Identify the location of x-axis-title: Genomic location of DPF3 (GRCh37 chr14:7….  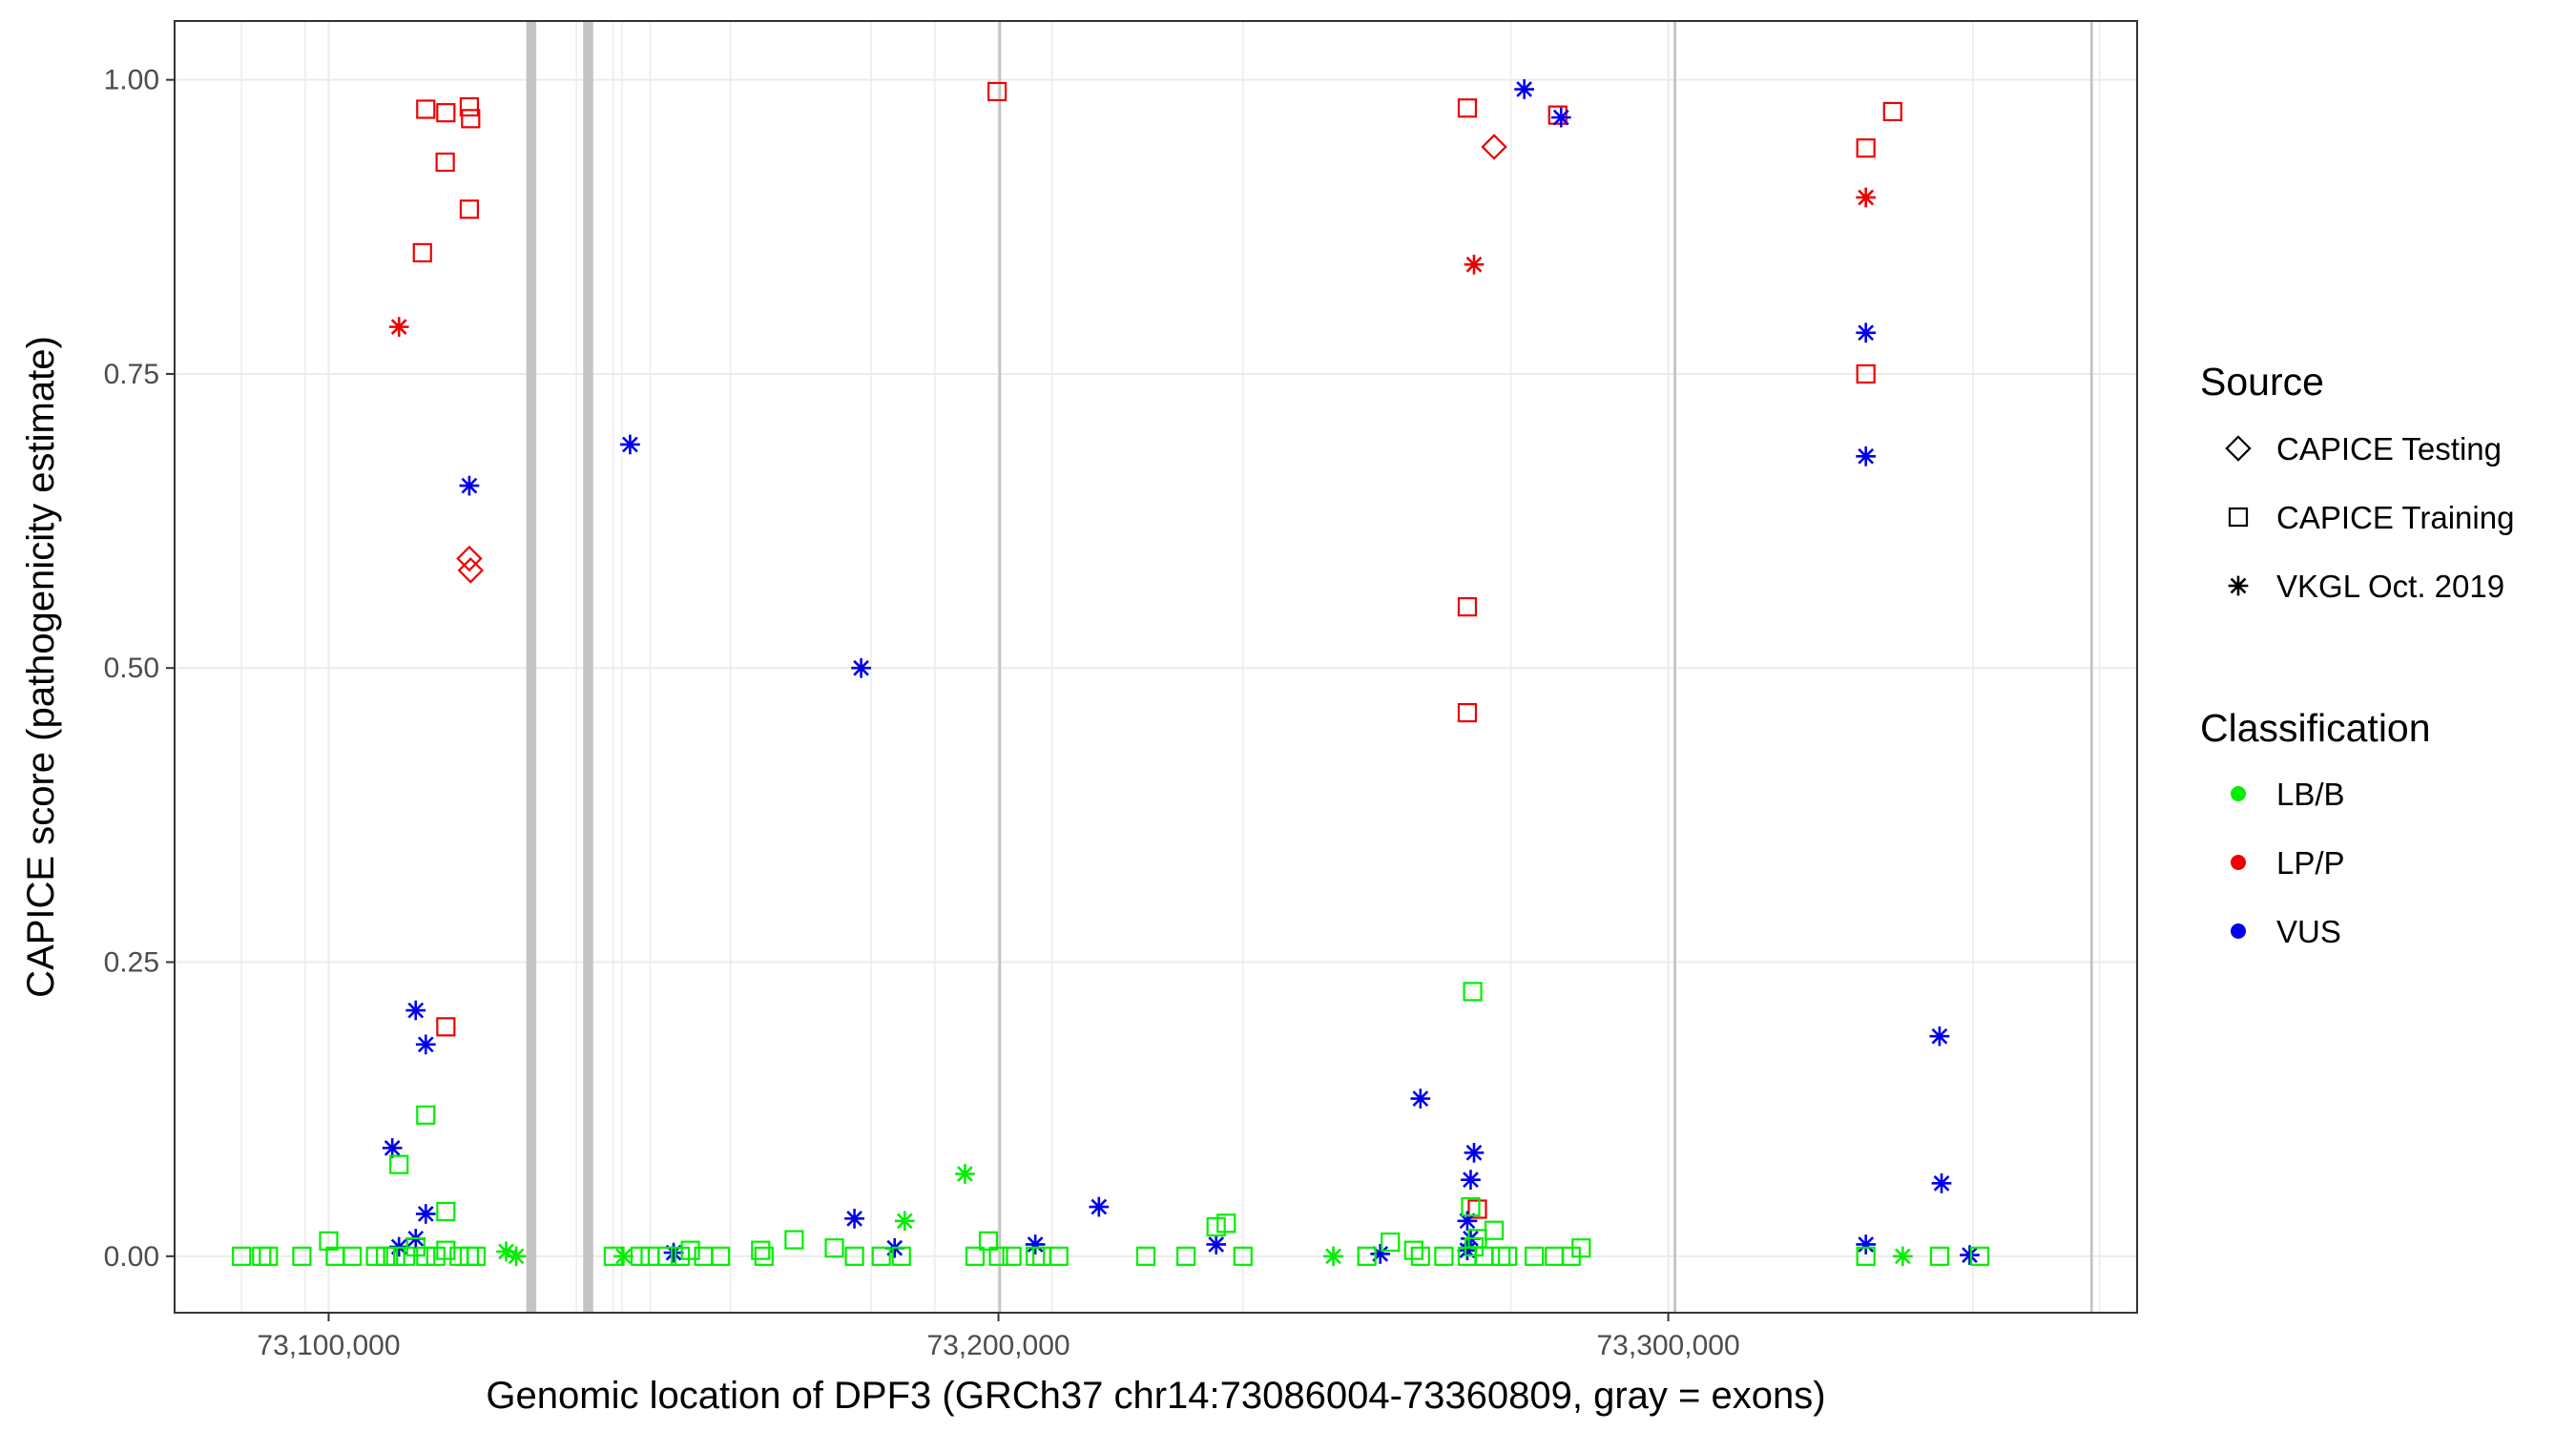
(1155, 1396).